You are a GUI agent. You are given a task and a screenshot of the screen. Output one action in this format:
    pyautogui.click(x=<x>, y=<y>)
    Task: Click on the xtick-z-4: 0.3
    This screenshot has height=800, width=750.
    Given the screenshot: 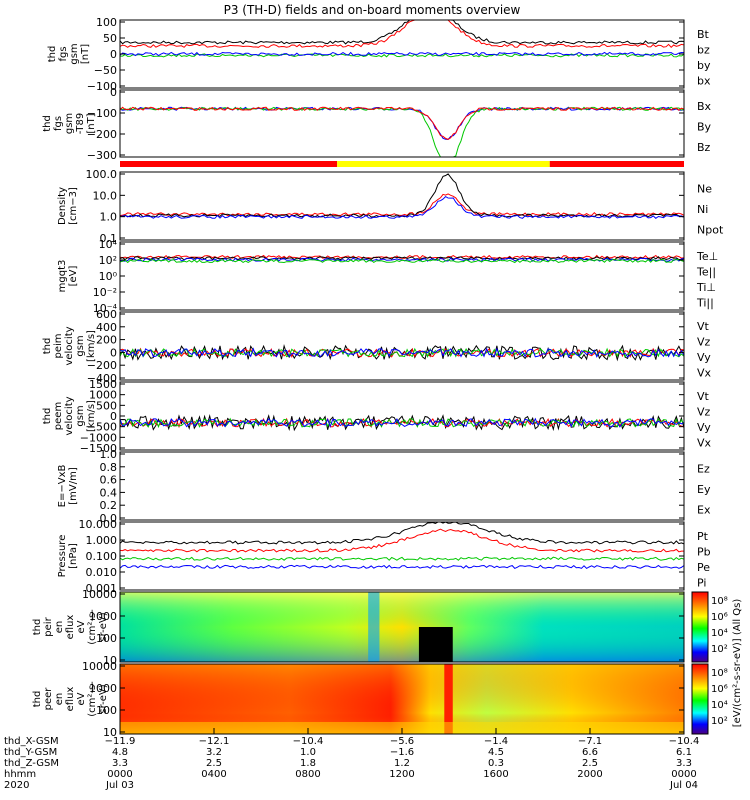 What is the action you would take?
    pyautogui.click(x=496, y=763)
    